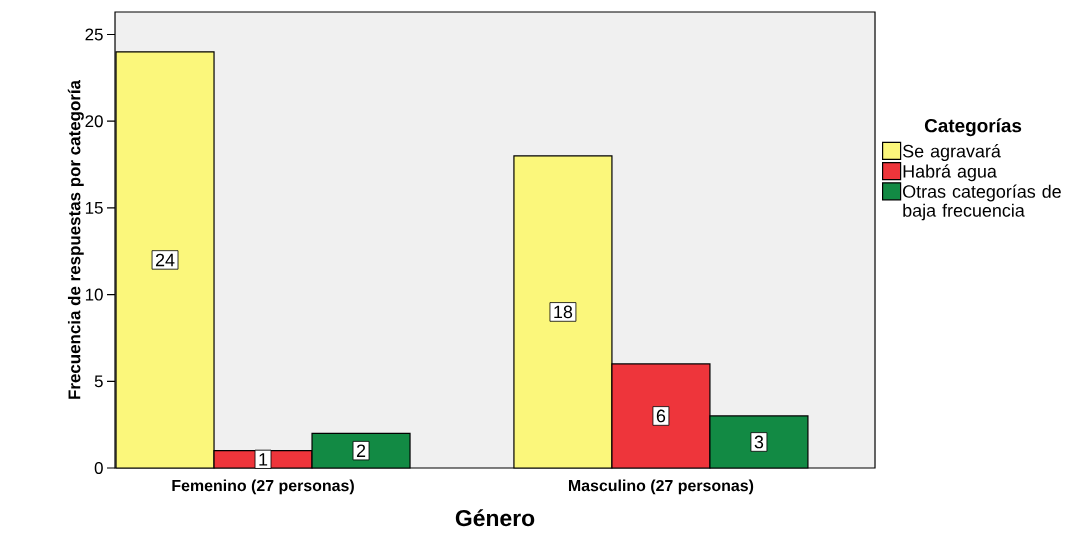 The height and width of the screenshot is (550, 1071). I want to click on y-tick-label: 25, so click(94, 34).